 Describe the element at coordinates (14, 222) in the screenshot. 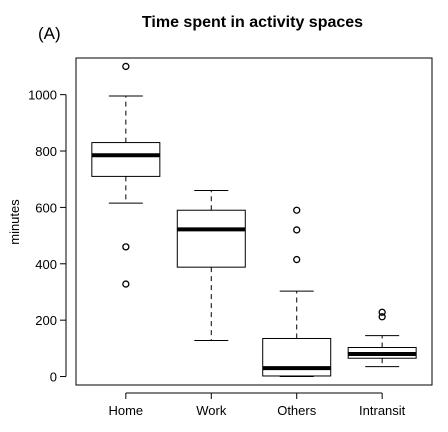

I see `y-axis-label: minutes` at that location.